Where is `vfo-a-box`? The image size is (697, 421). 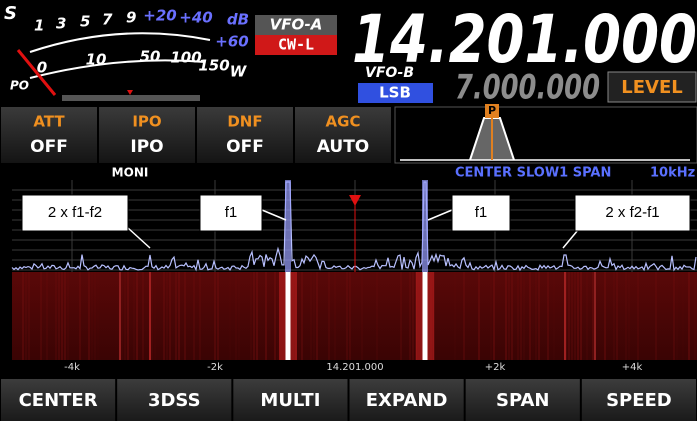
vfo-a-box is located at coordinates (296, 25).